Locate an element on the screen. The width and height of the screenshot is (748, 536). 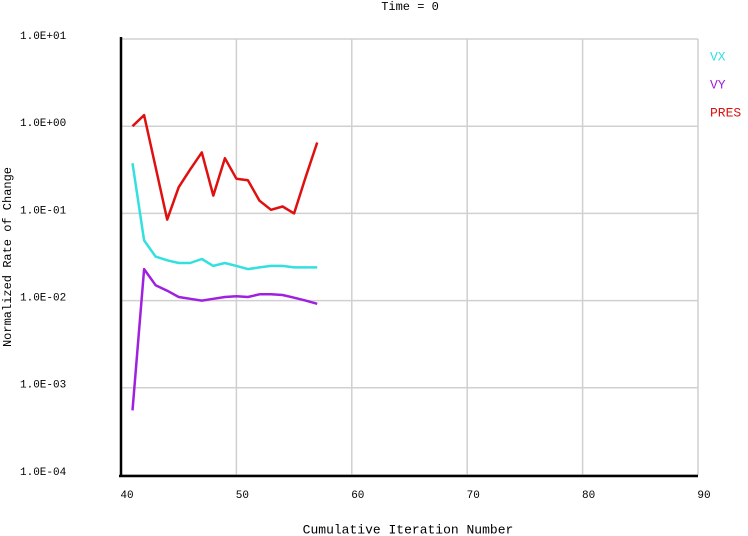
legend-entry: PRES is located at coordinates (725, 112).